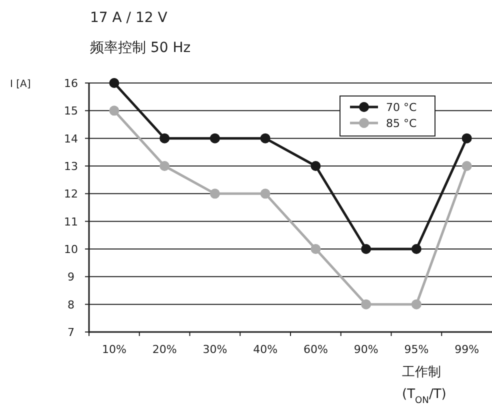 The image size is (492, 410). Describe the element at coordinates (215, 349) in the screenshot. I see `x-tick-label: 30%` at that location.